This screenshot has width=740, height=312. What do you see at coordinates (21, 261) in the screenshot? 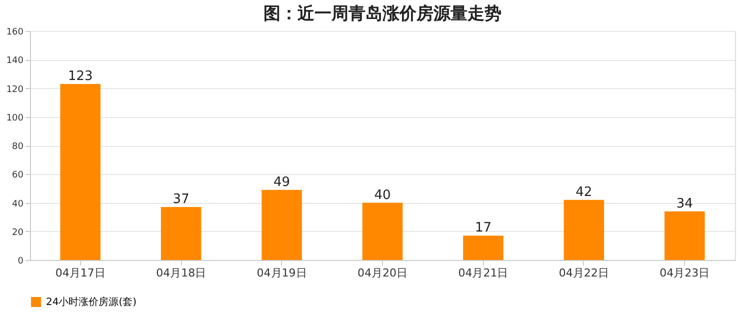
I see `y-tick-label: 0` at bounding box center [21, 261].